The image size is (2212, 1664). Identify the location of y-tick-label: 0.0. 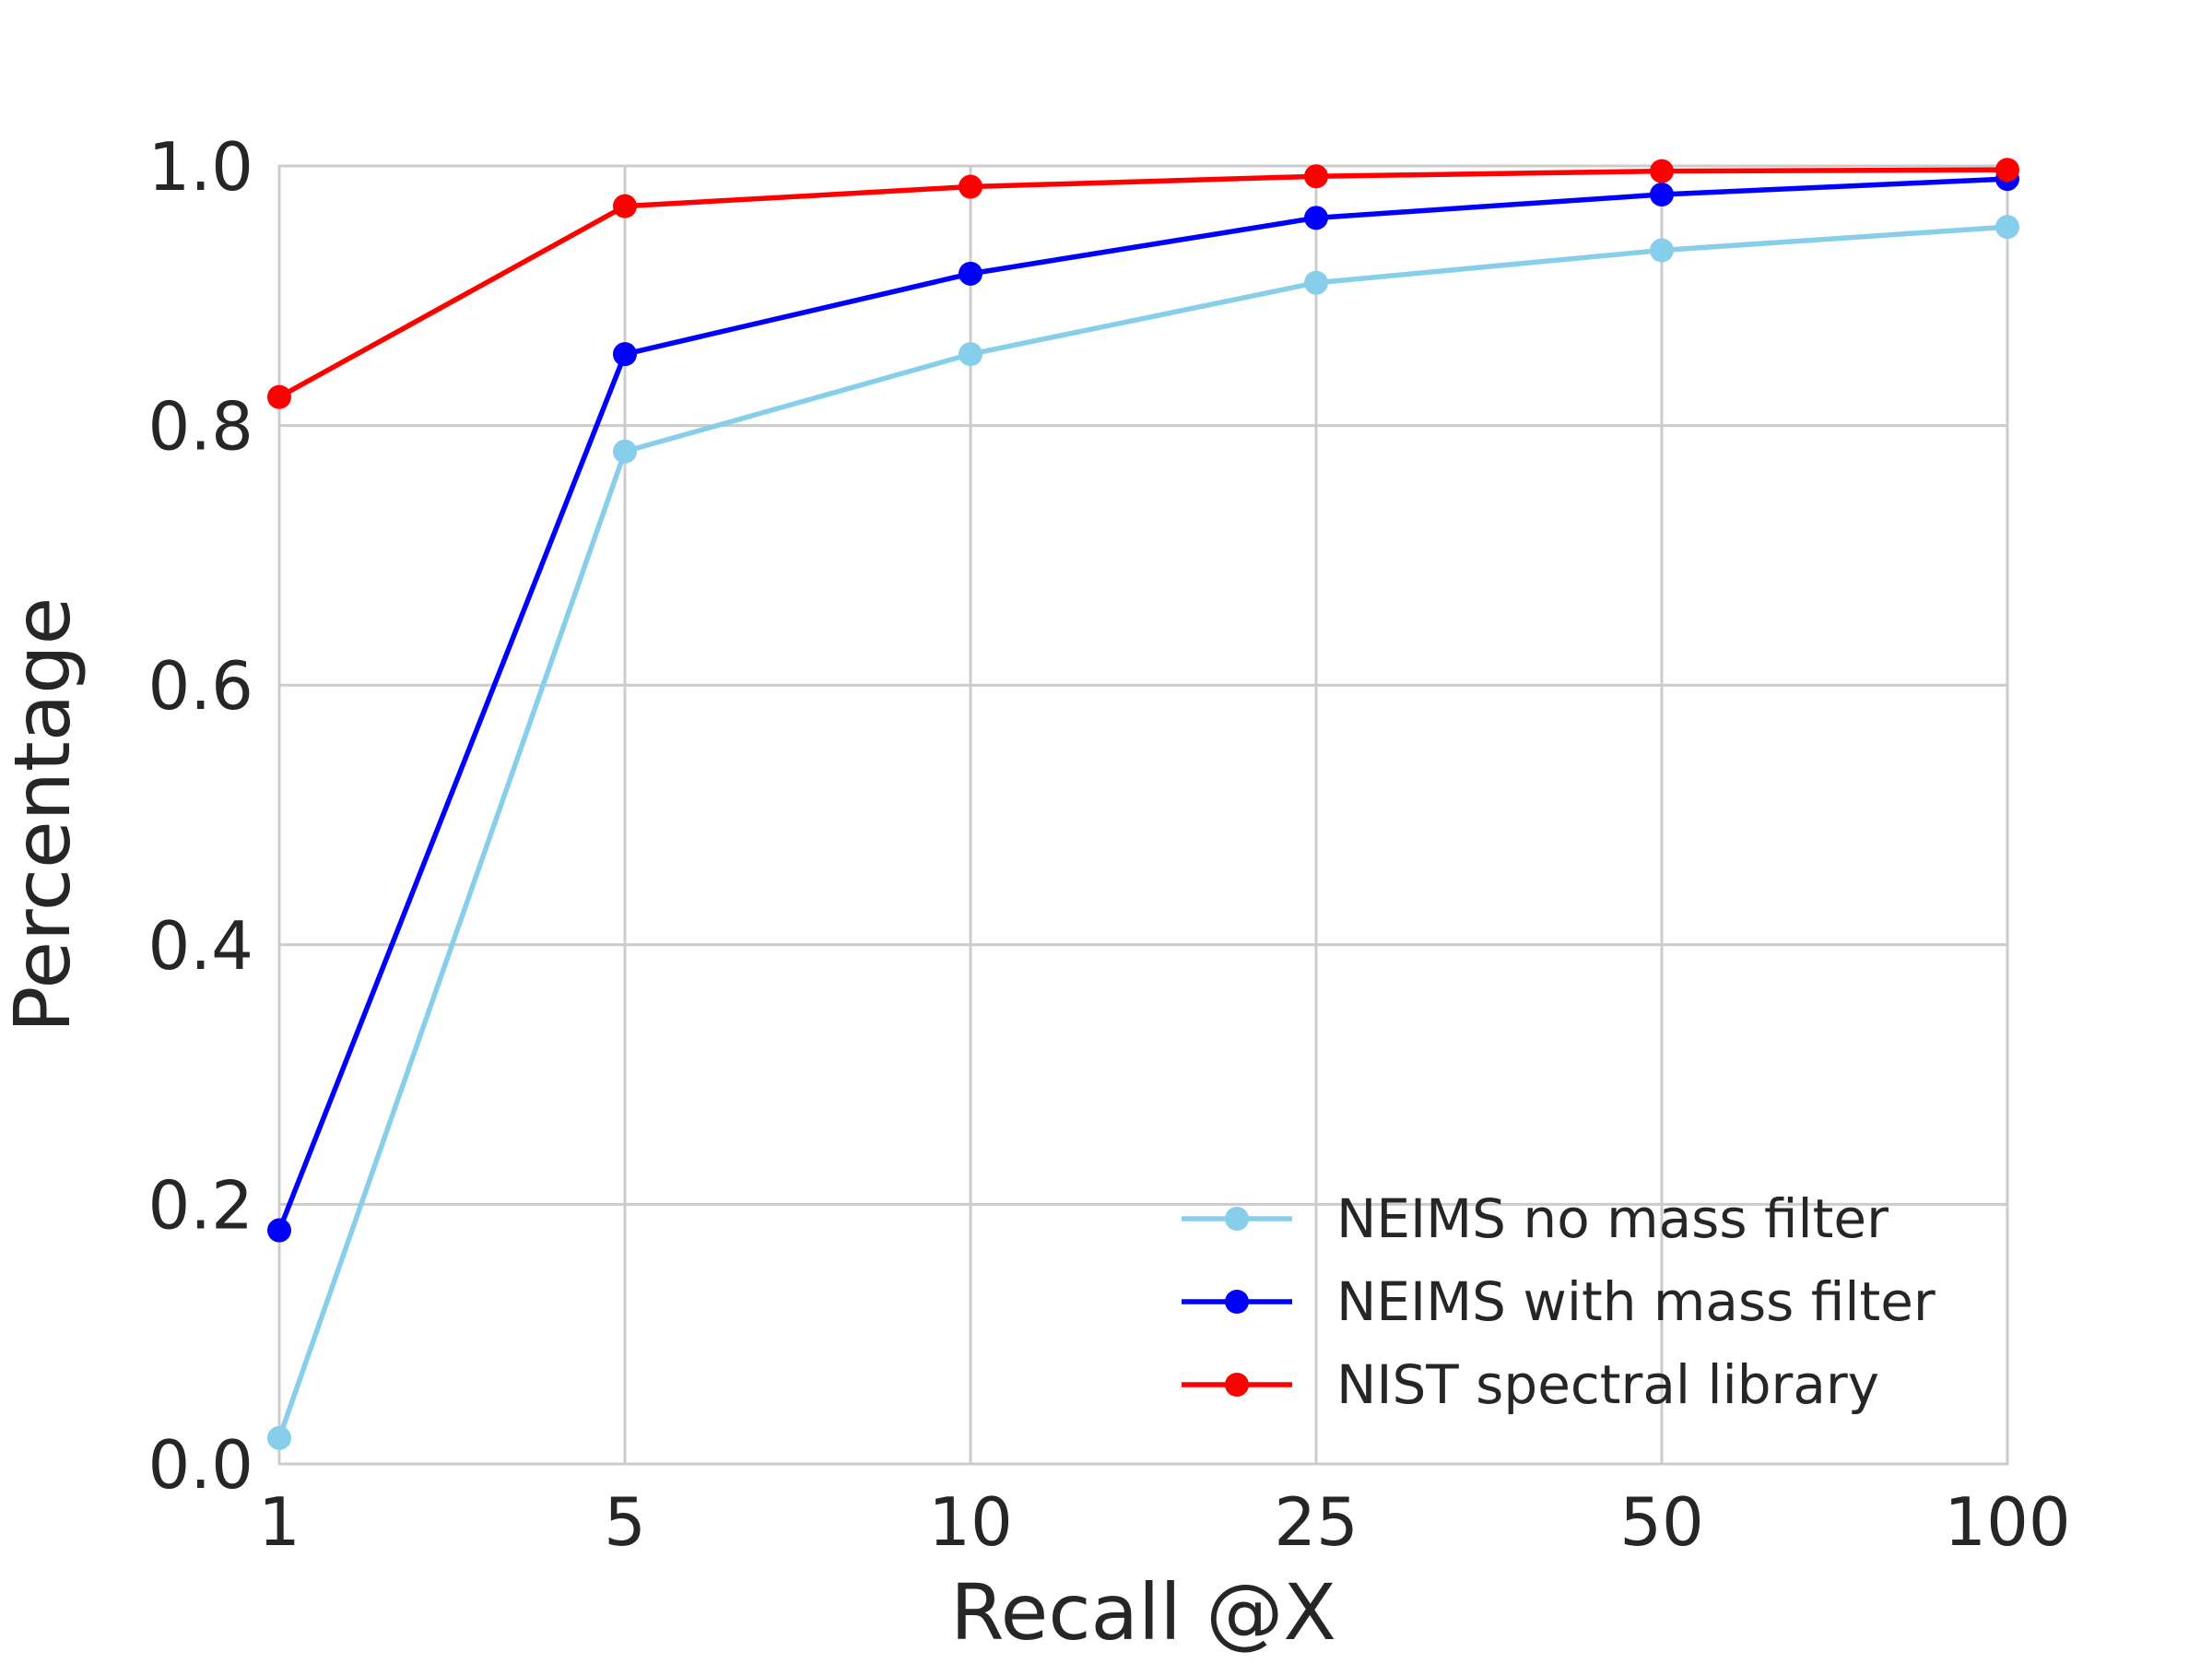
(200, 1465).